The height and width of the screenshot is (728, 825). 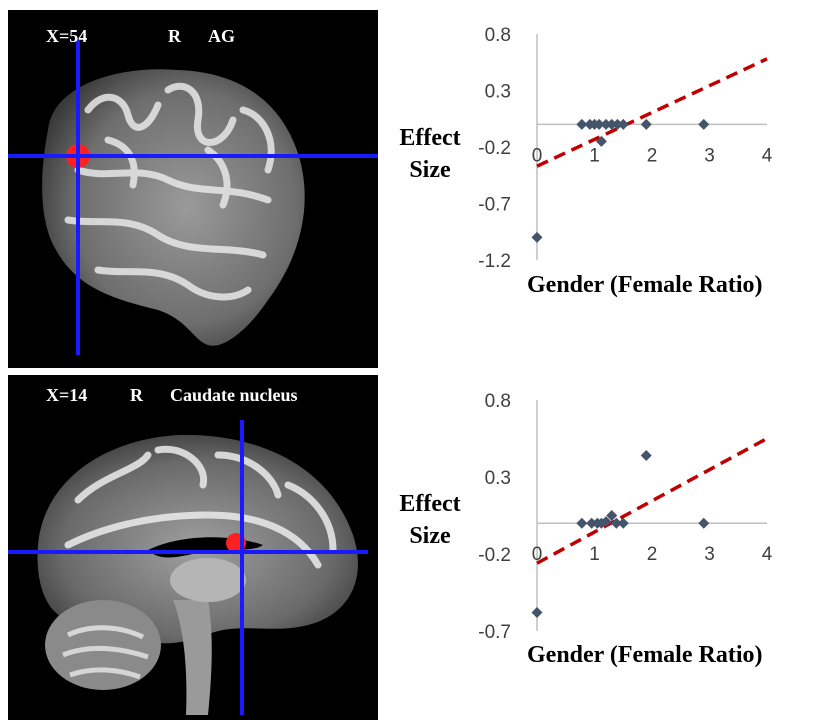 What do you see at coordinates (234, 395) in the screenshot?
I see `region-label: Caudate nucleus` at bounding box center [234, 395].